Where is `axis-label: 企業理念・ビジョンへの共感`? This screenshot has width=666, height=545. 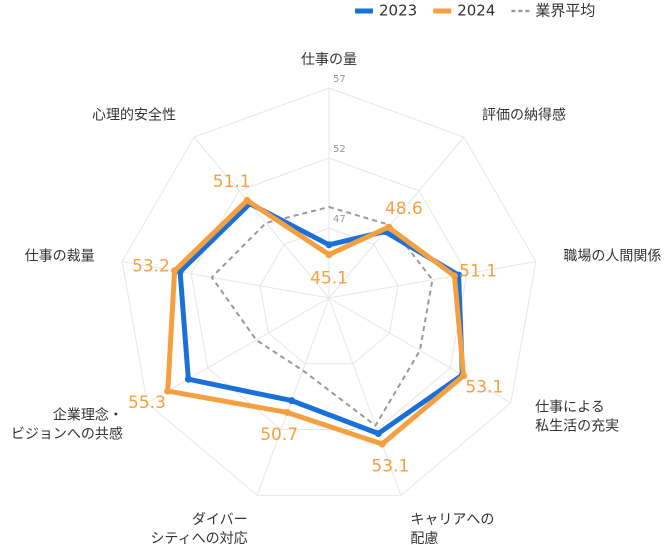 axis-label: 企業理念・ビジョンへの共感 is located at coordinates (67, 425).